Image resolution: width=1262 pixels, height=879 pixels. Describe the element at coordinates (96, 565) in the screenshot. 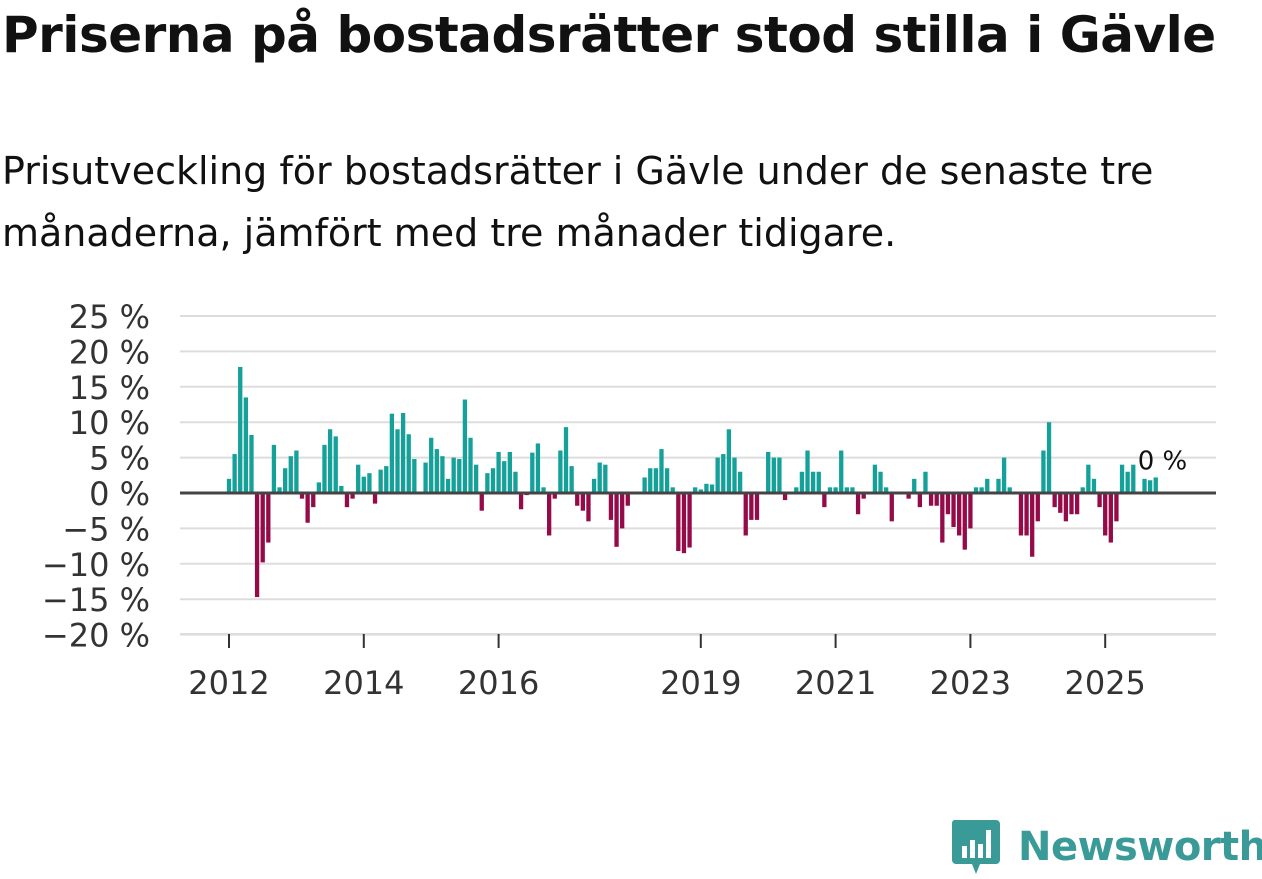

I see `y-tick-label: −10 %` at that location.